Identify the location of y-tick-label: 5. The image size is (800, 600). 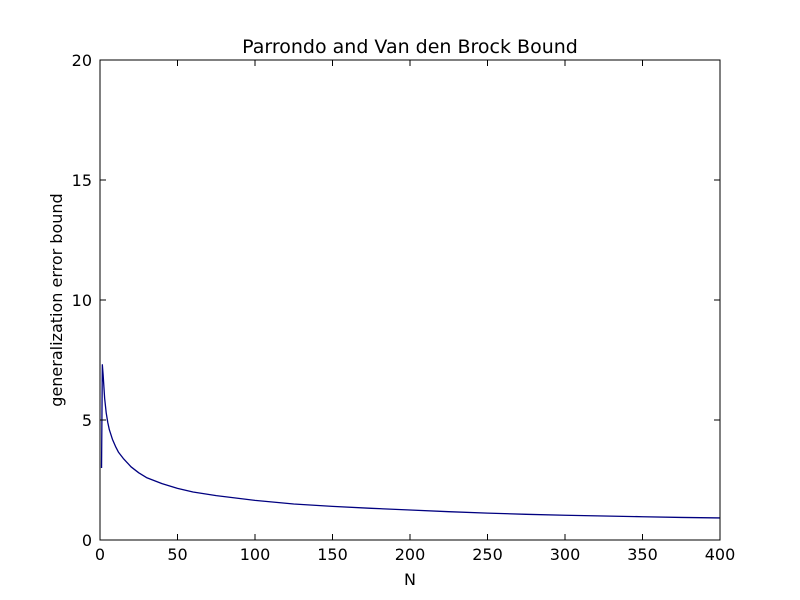
(87, 420).